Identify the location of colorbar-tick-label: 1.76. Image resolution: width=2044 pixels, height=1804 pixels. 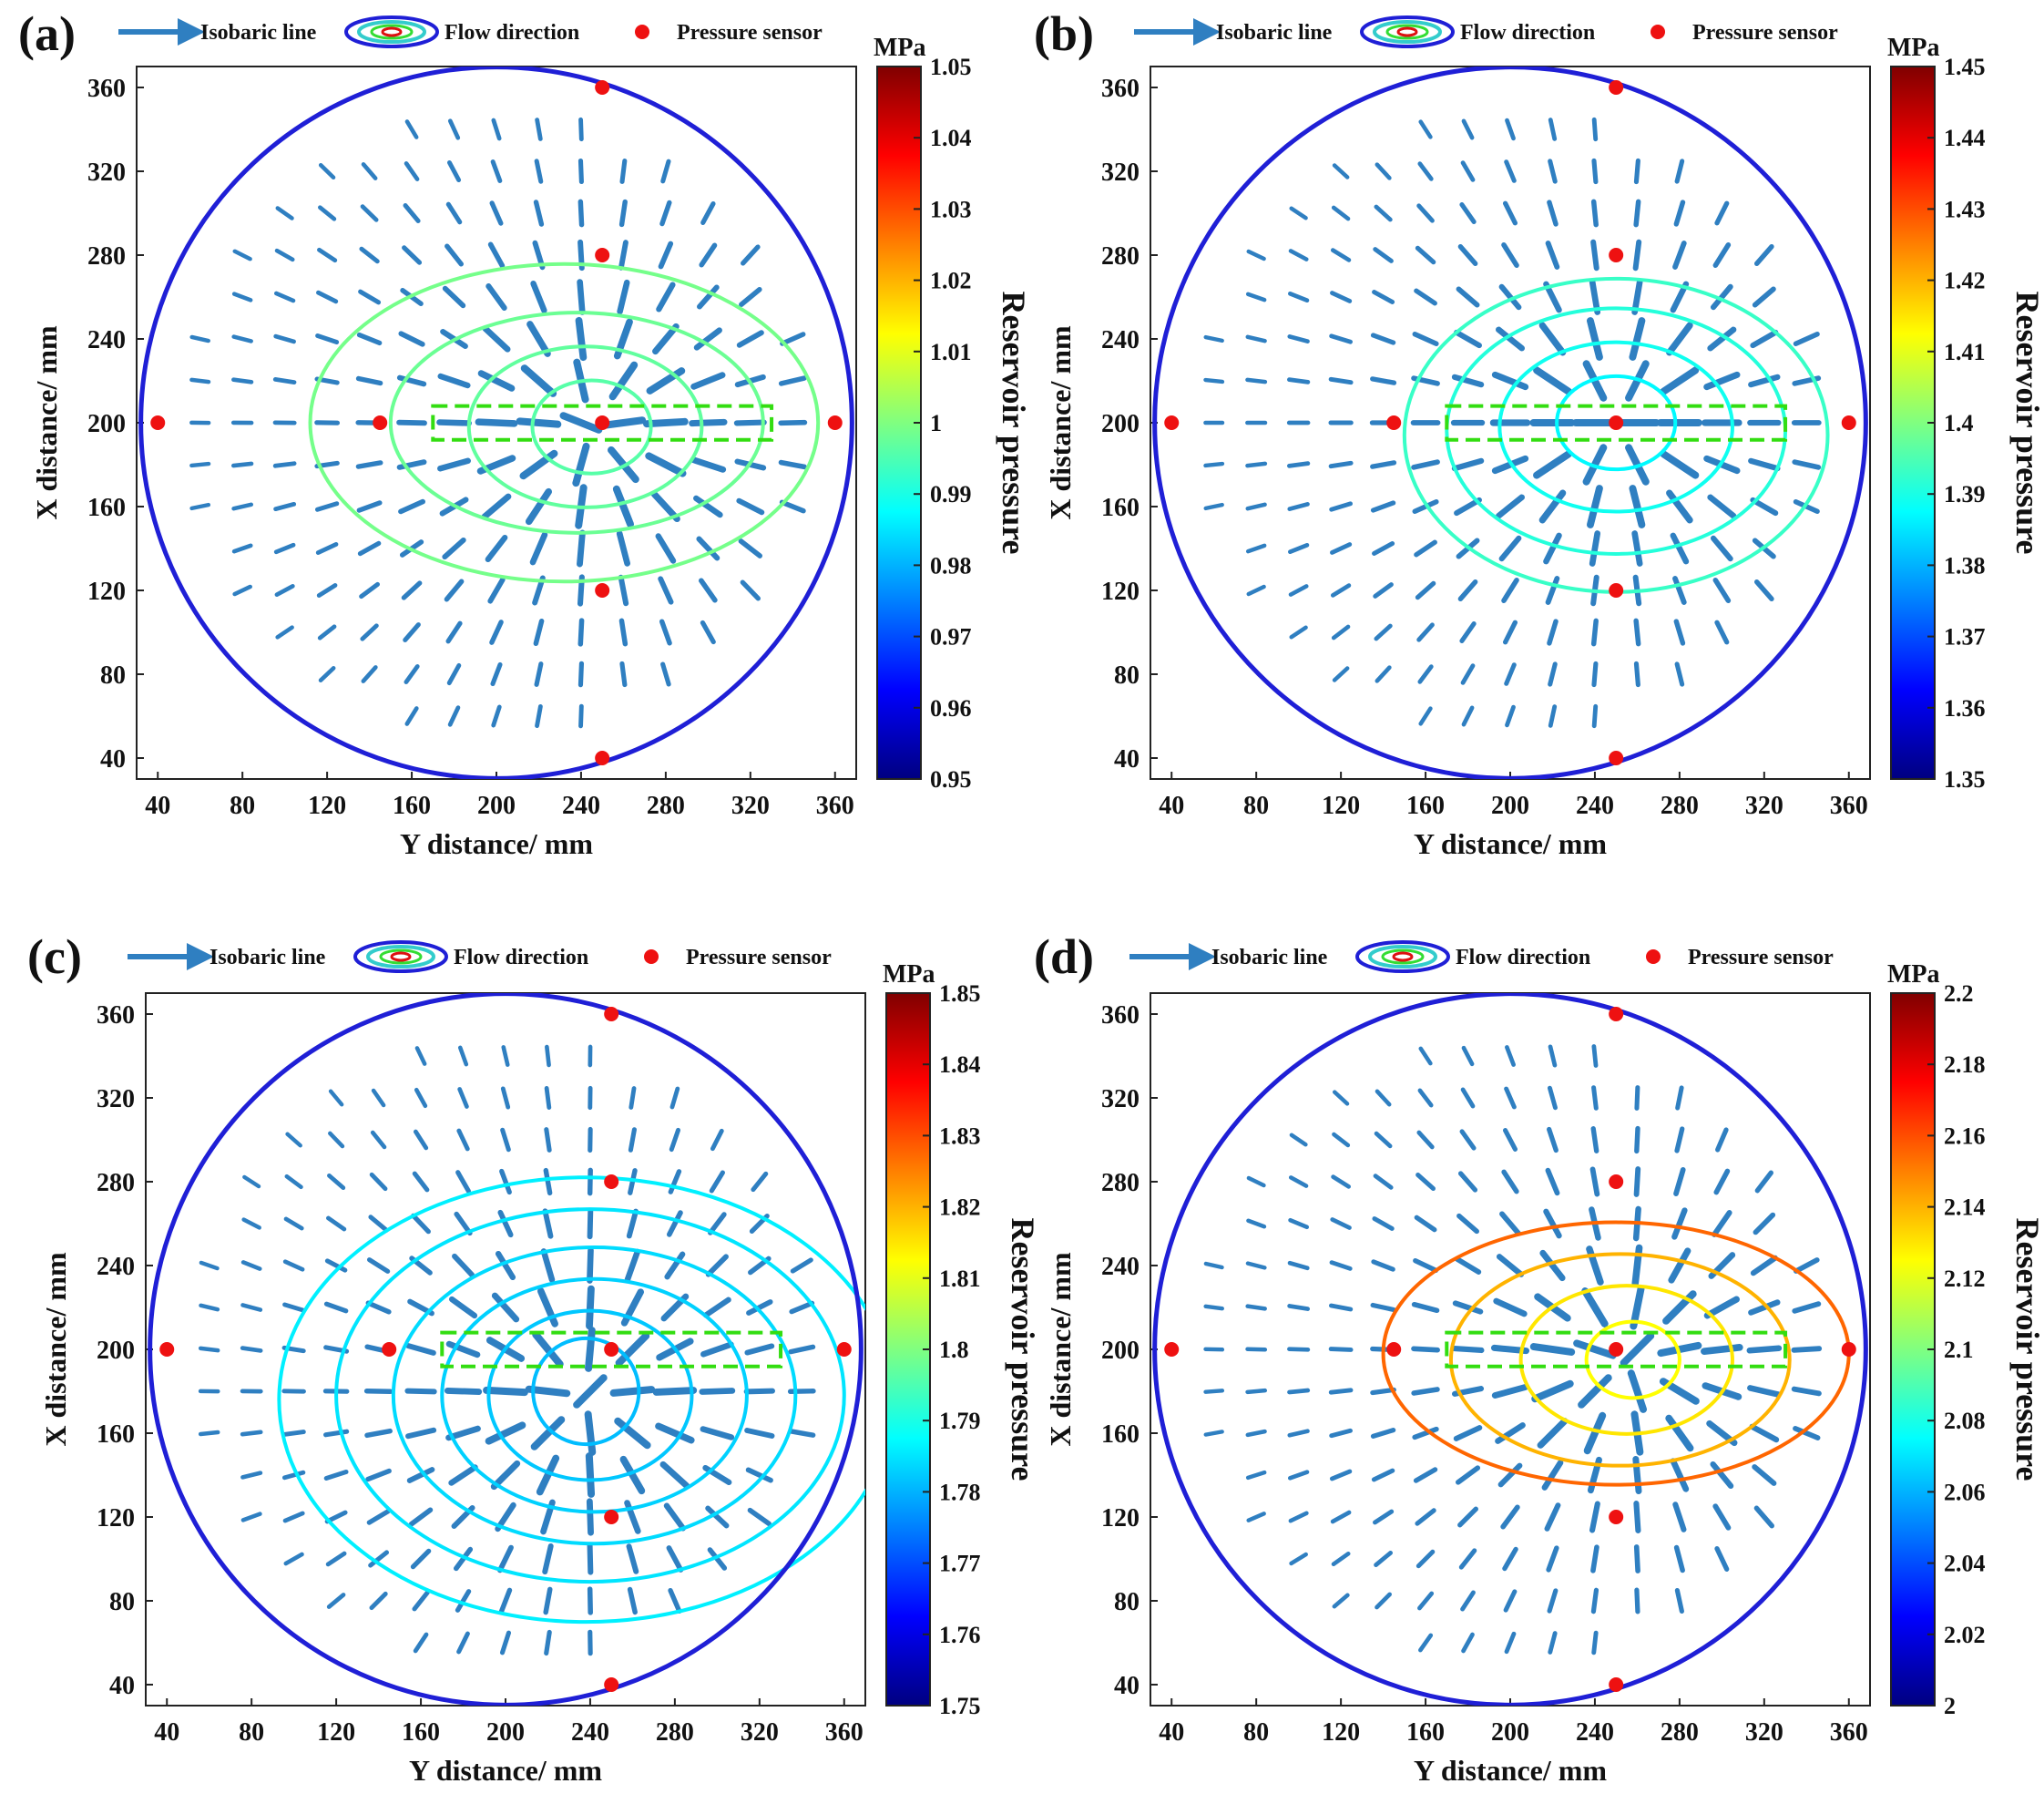
(960, 1635).